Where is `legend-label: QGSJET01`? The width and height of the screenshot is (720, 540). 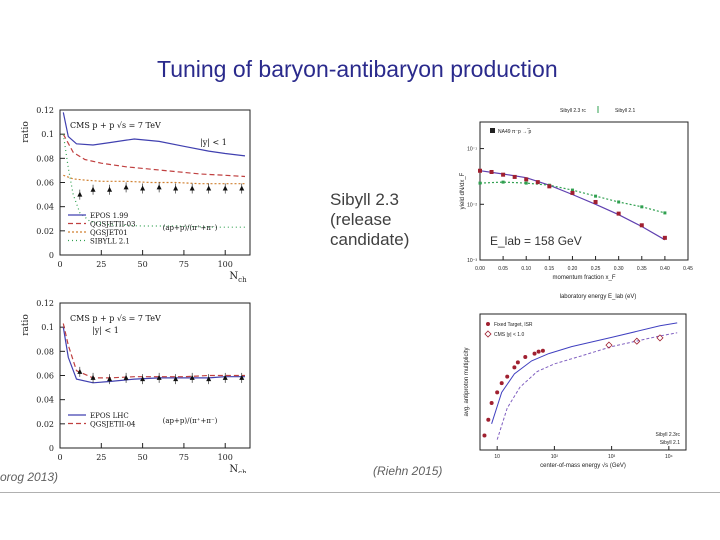 legend-label: QGSJET01 is located at coordinates (109, 233).